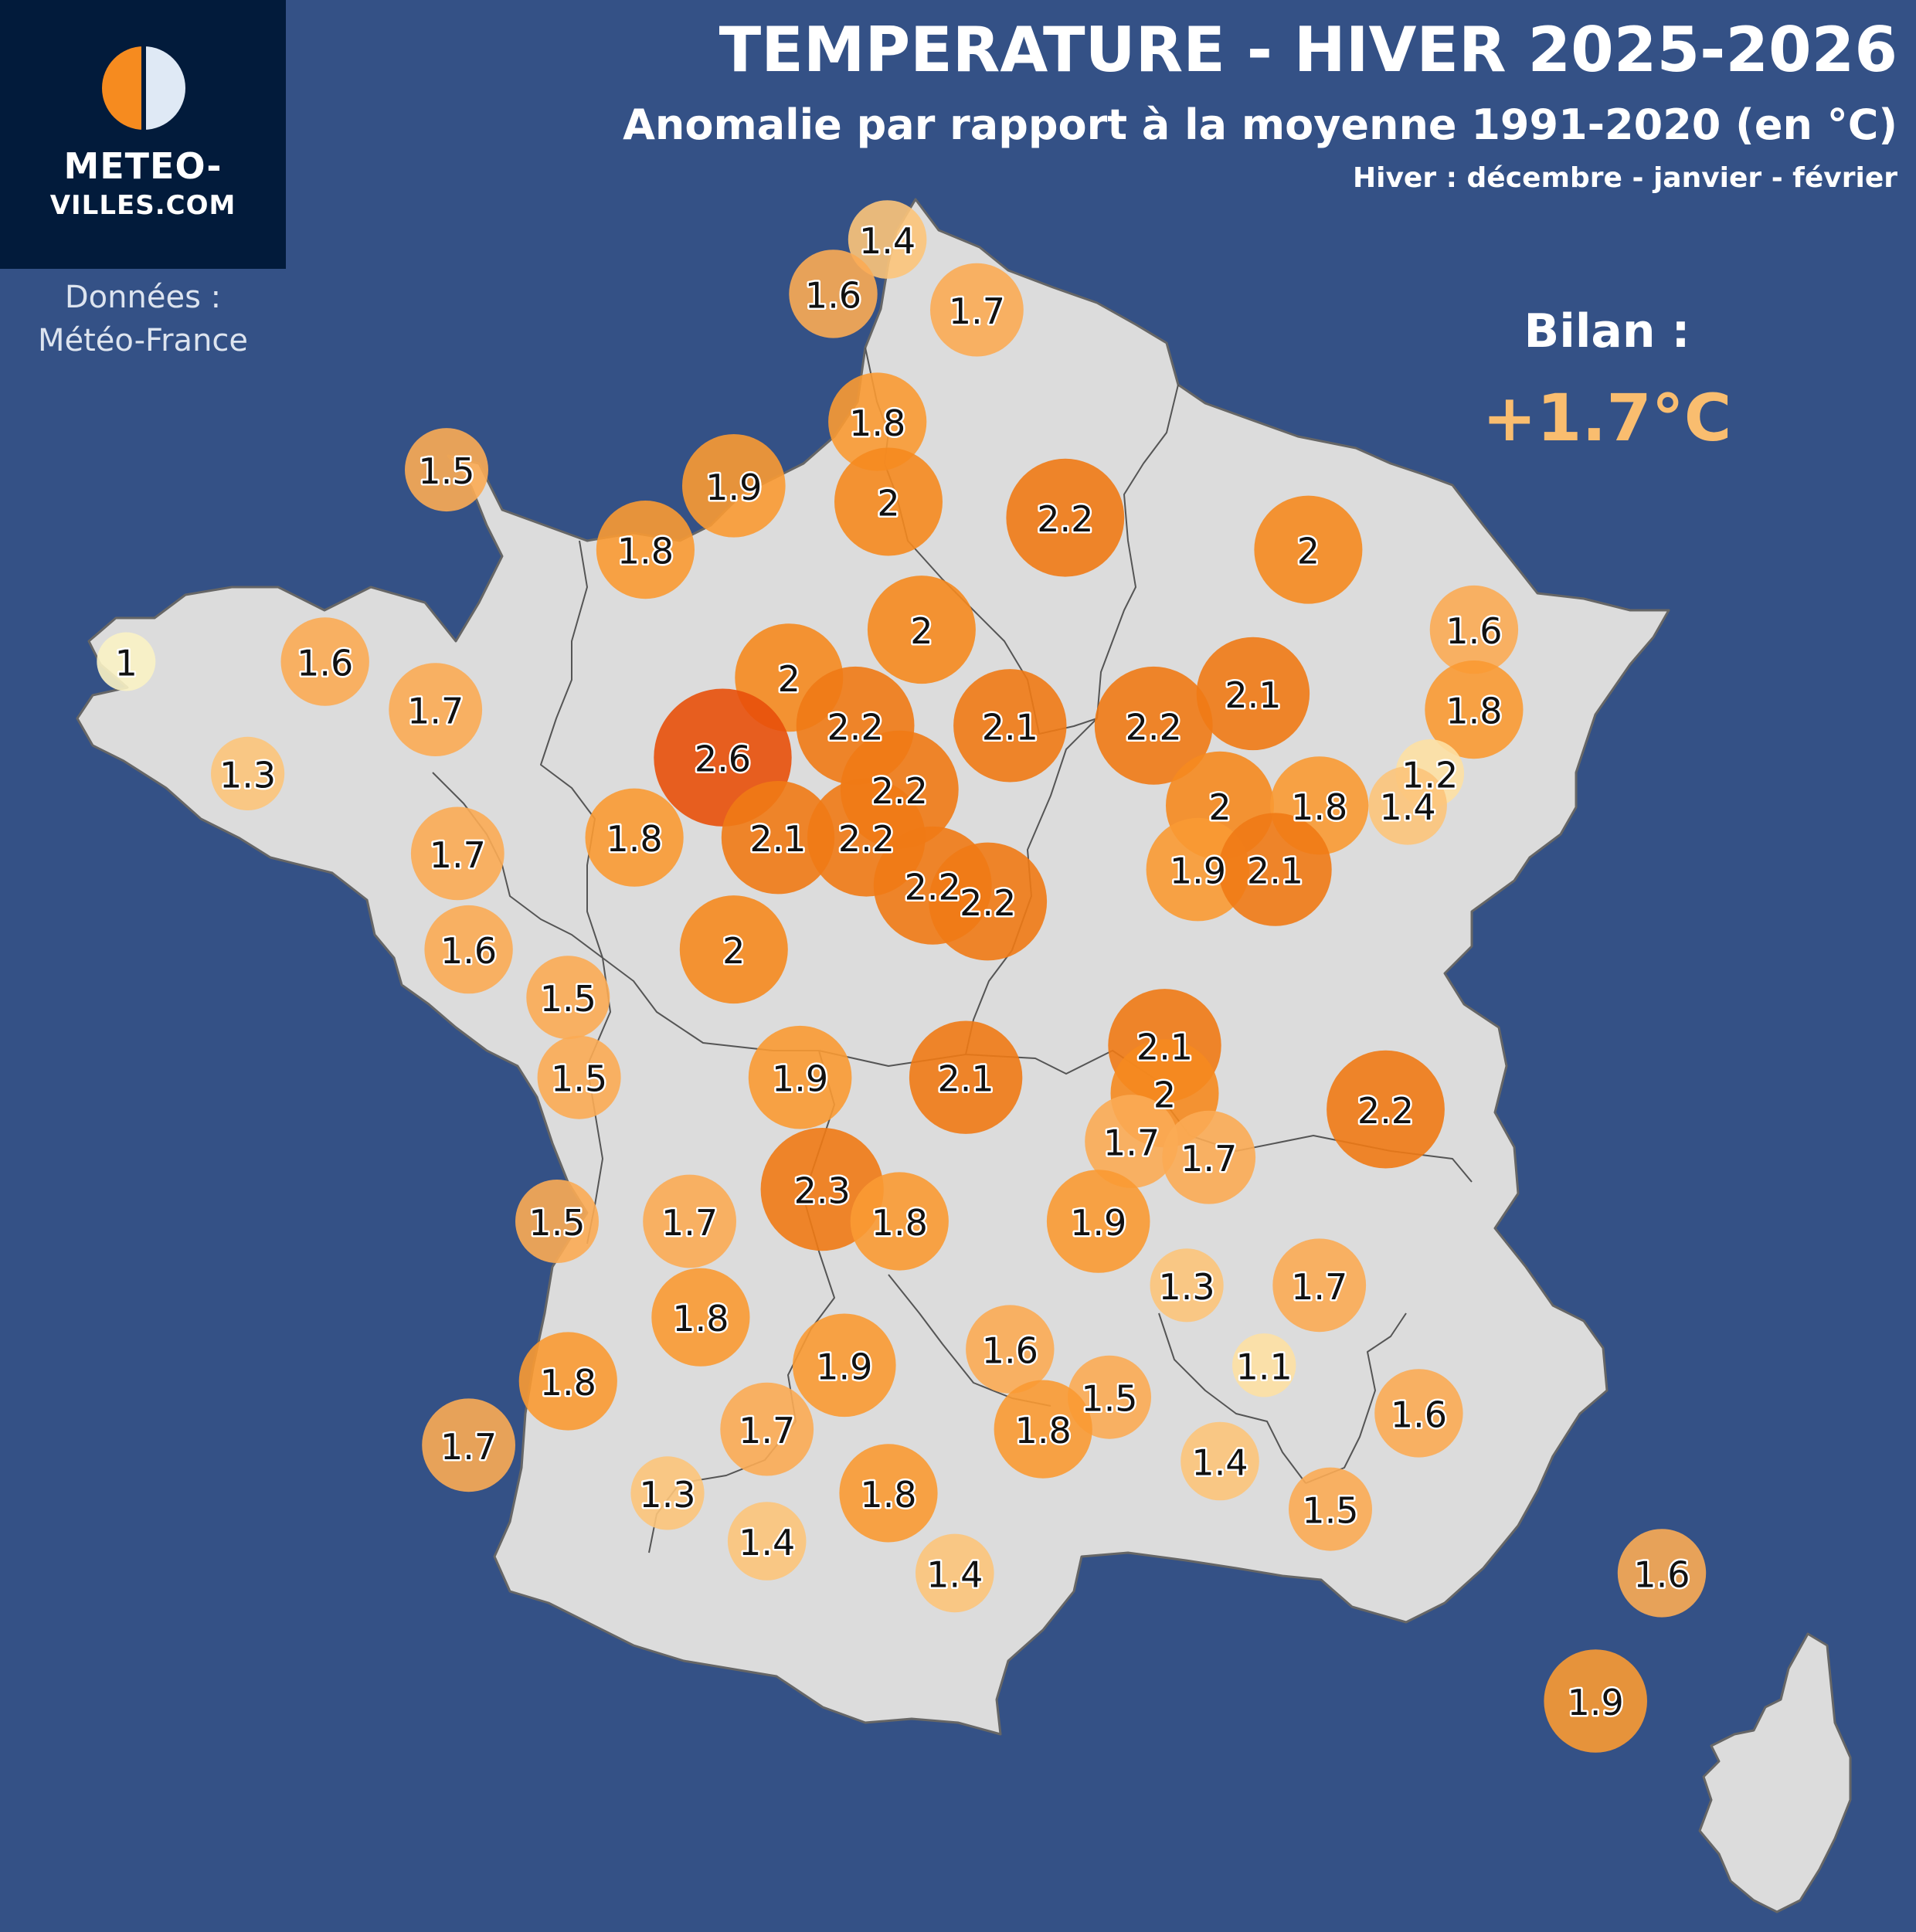 The width and height of the screenshot is (1916, 1932). What do you see at coordinates (1307, 50) in the screenshot?
I see `map-title: TEMPERATURE - HIVER 2025-2026` at bounding box center [1307, 50].